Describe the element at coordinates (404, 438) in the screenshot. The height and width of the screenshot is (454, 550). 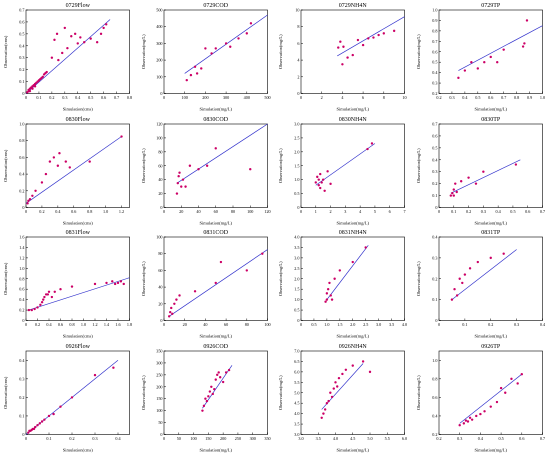
I see `x-tick-label: 6.0` at that location.